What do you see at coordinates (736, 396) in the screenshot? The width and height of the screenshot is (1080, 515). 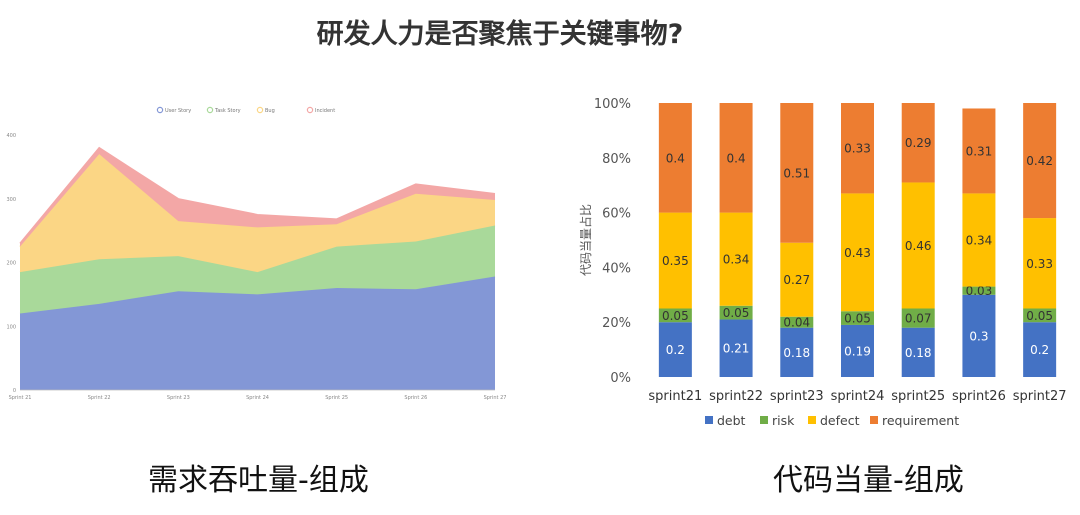 I see `x-tick-label: sprint22` at bounding box center [736, 396].